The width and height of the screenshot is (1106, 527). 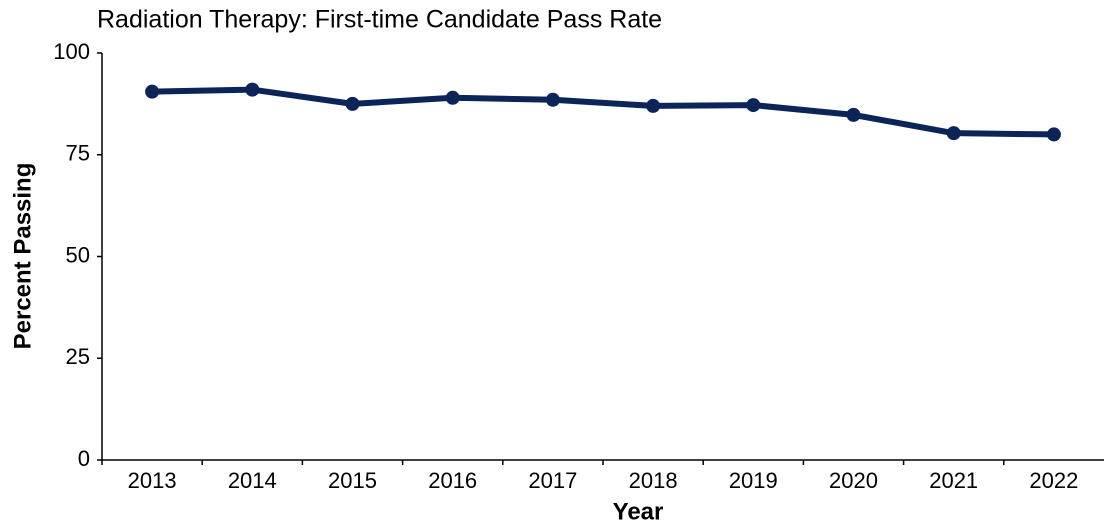 I want to click on y-tick-label: 0, so click(x=84, y=458).